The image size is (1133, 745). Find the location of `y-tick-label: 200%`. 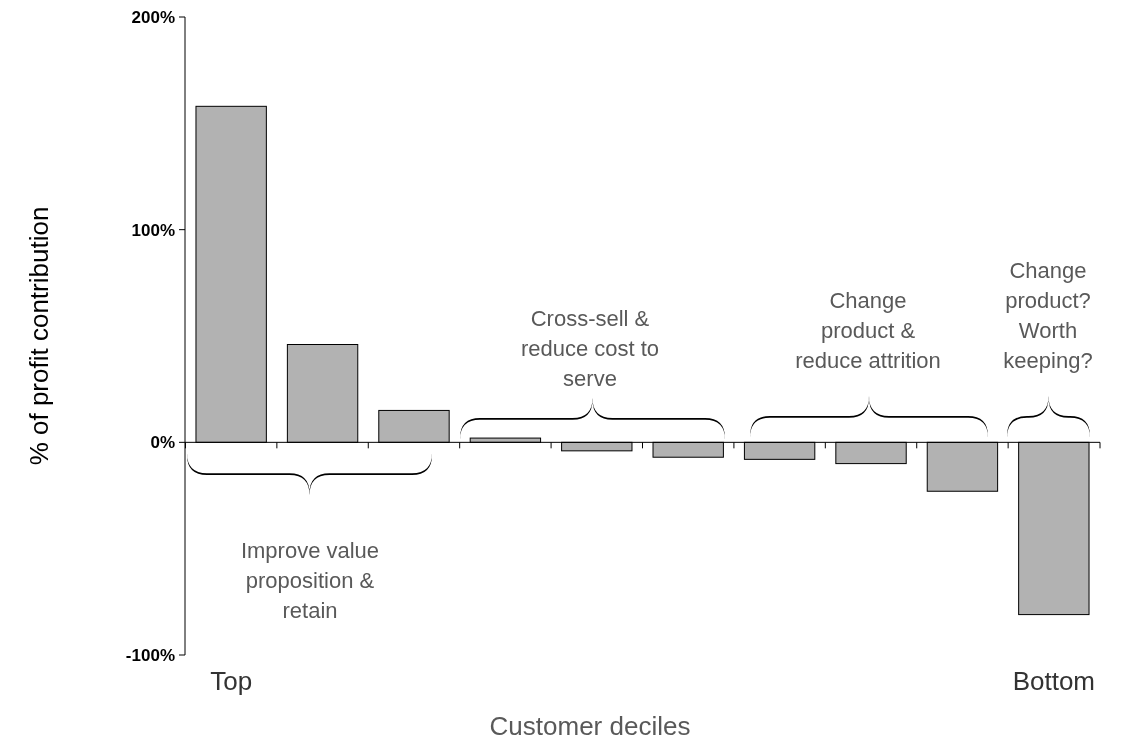

y-tick-label: 200% is located at coordinates (153, 17).